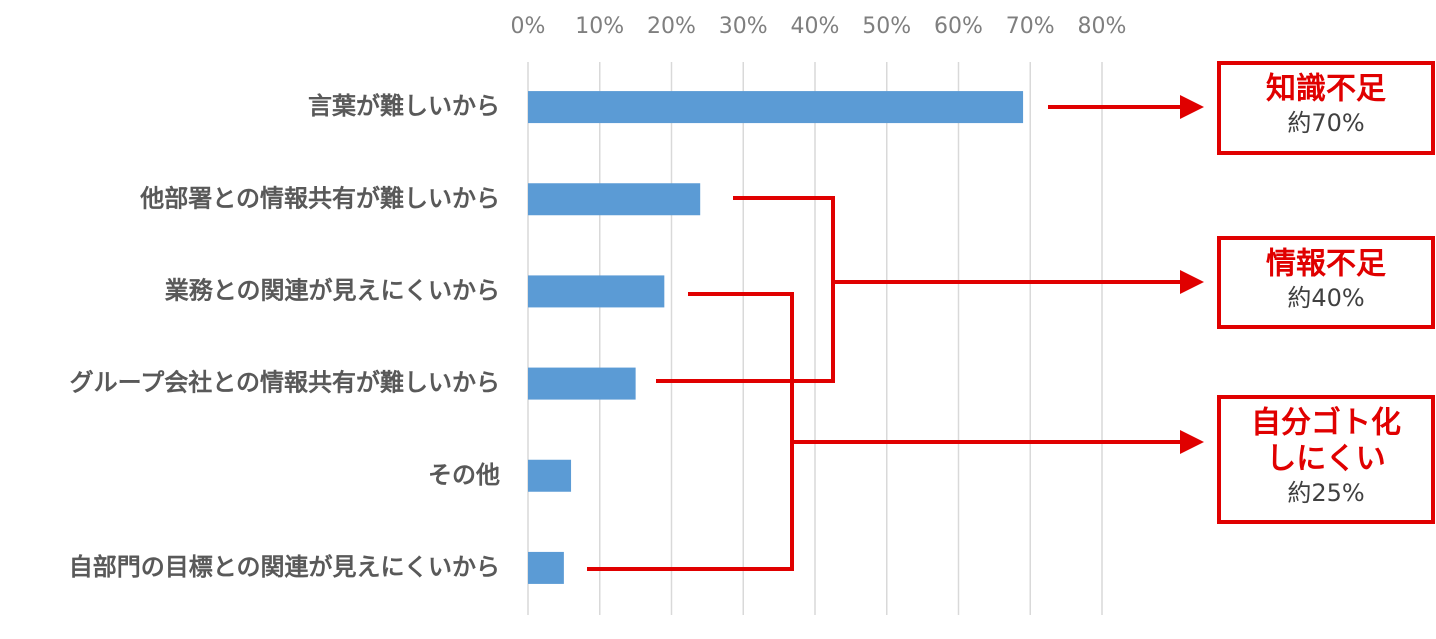 The width and height of the screenshot is (1436, 639). I want to click on annotation-note: 約25%, so click(1325, 493).